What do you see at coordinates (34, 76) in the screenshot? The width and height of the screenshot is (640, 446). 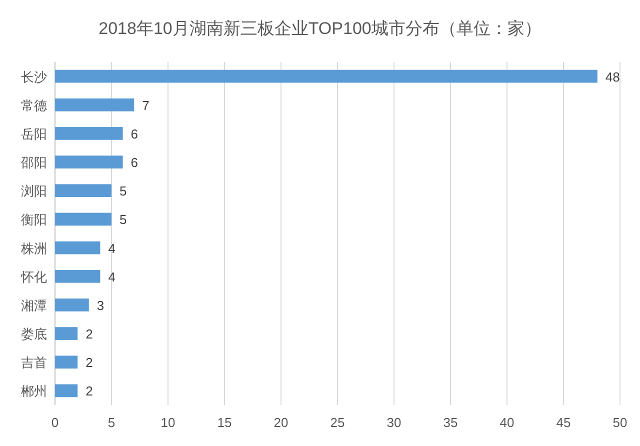 I see `y-tick-label: 长沙` at bounding box center [34, 76].